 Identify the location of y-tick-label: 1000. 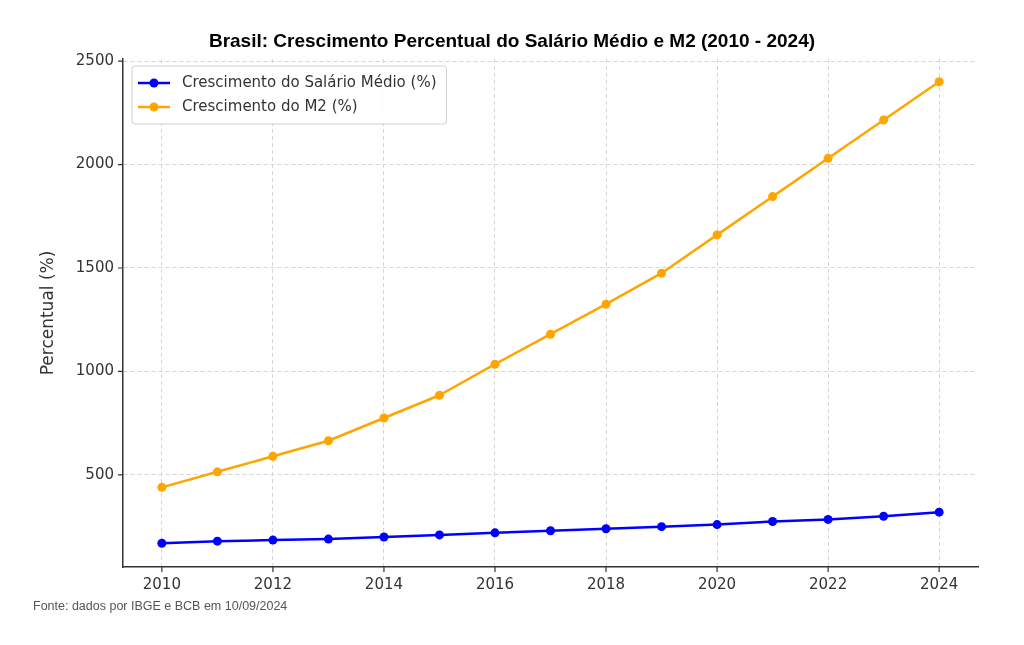
(94, 370).